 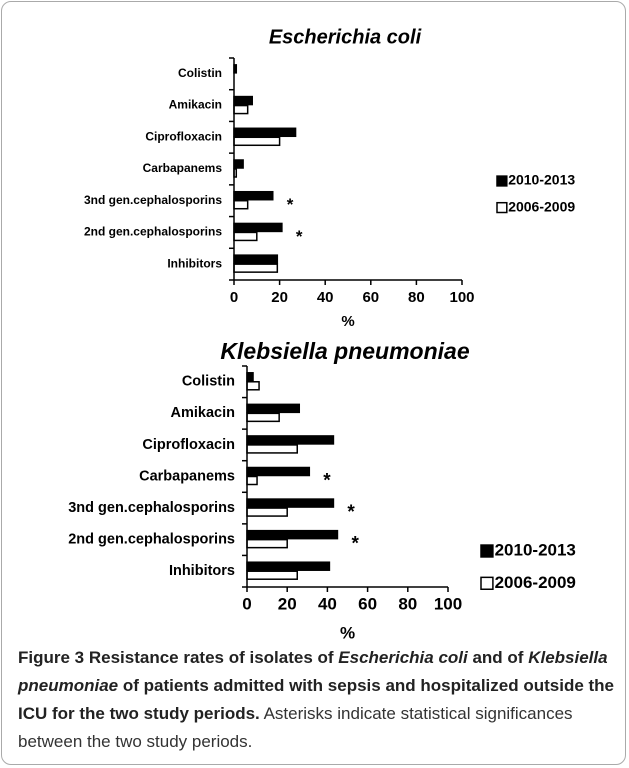 I want to click on caption-label: Figure 3, so click(x=51, y=657).